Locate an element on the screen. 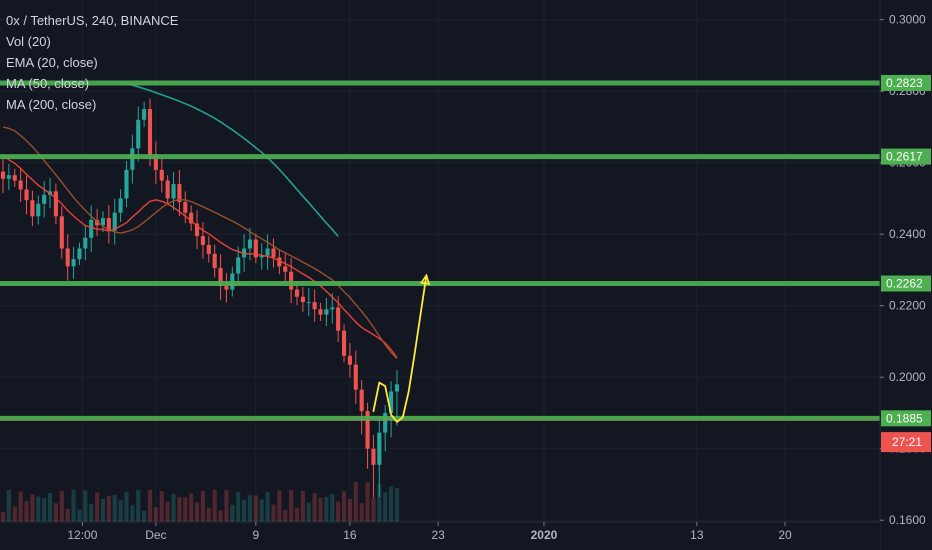  level-price-label: 0.1885 is located at coordinates (904, 418).